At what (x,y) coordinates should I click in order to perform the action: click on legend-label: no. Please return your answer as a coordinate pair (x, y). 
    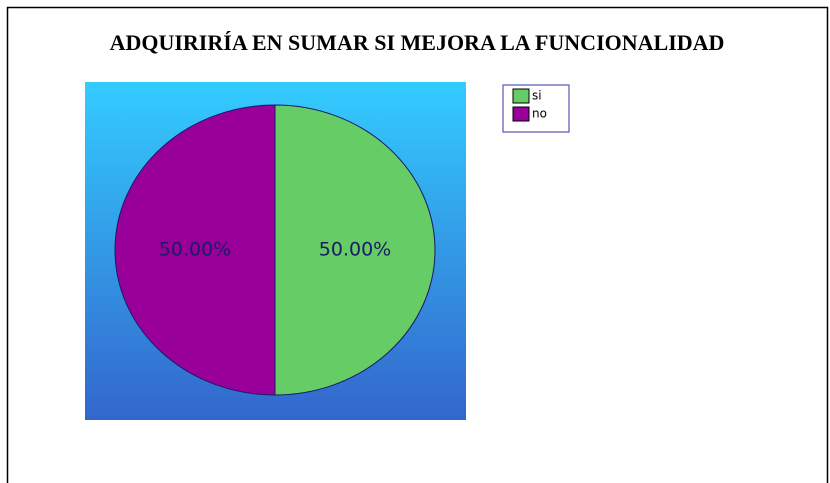
    Looking at the image, I should click on (539, 114).